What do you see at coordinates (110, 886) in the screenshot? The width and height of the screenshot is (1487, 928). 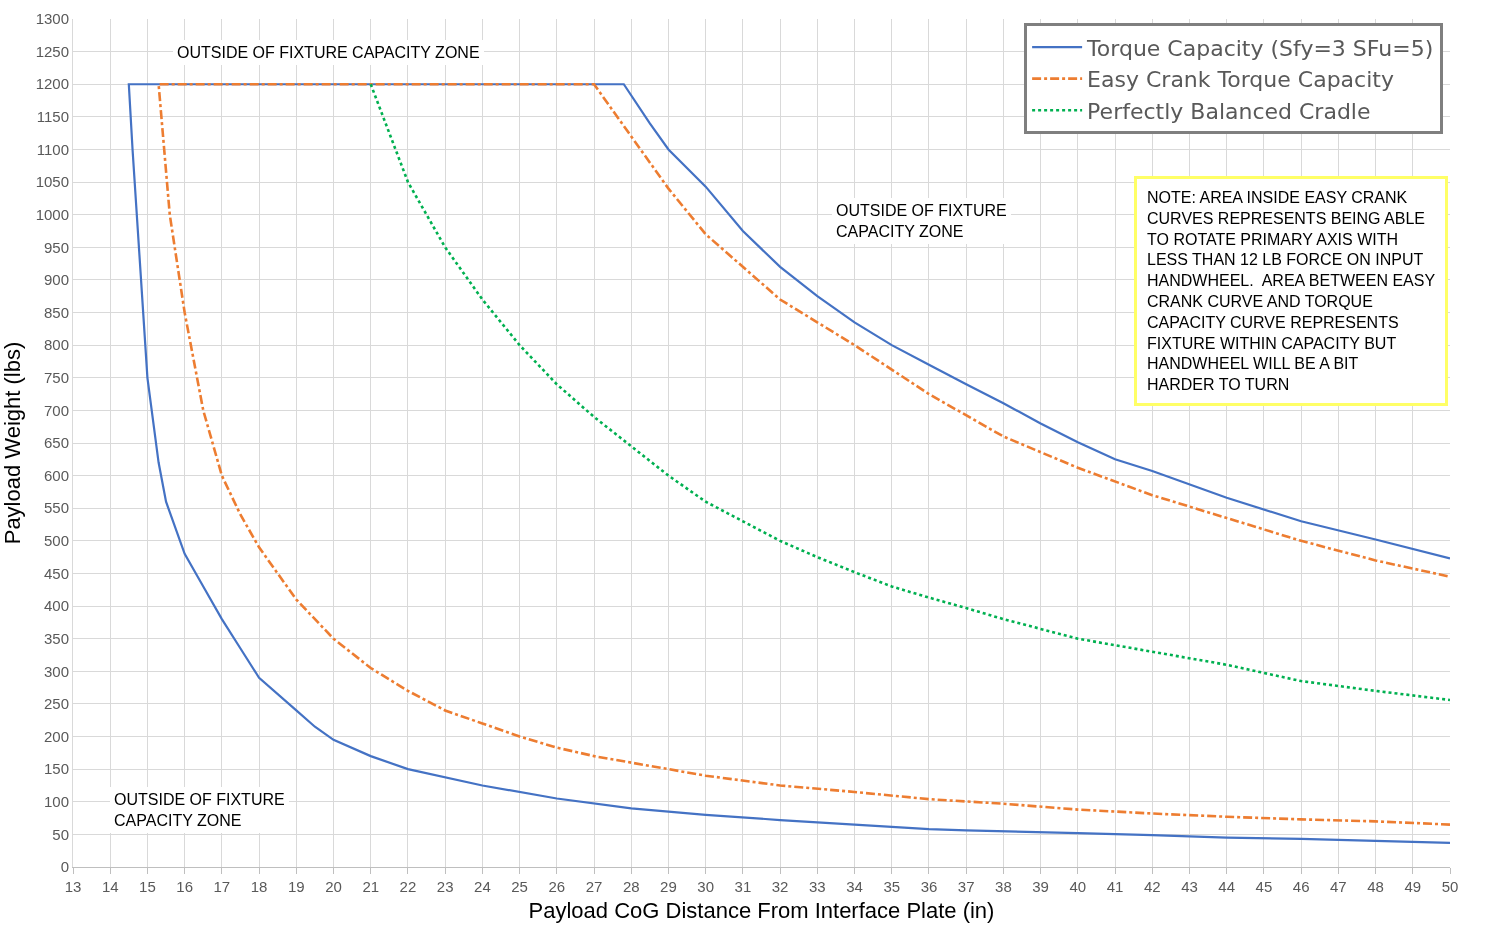 I see `x-tick-label: 14` at bounding box center [110, 886].